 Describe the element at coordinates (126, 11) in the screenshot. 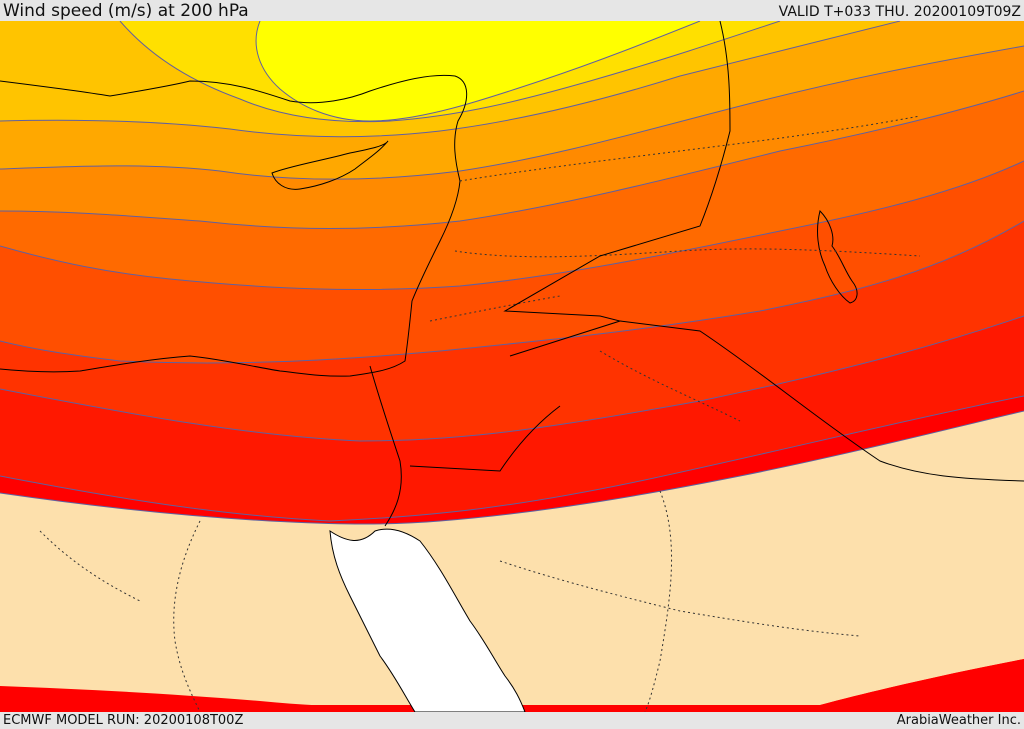

I see `map-title: Wind speed (m/s) at 200 hPa` at that location.